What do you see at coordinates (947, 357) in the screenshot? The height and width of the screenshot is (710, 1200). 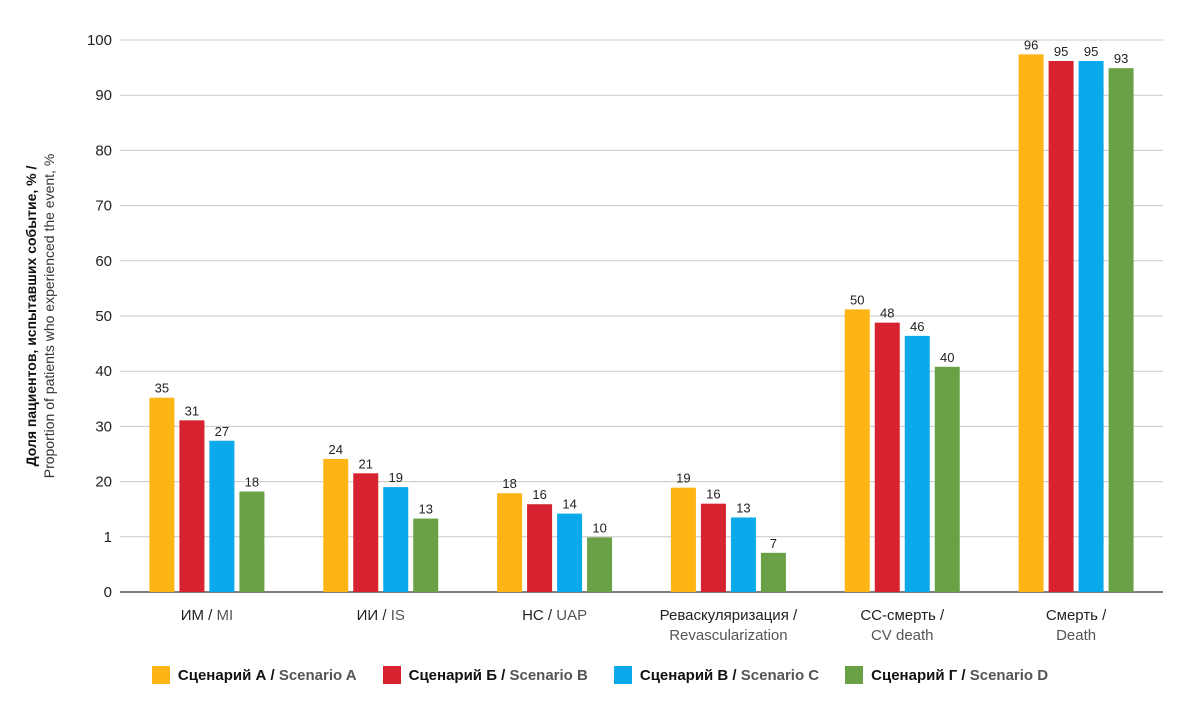 I see `data-label: 40` at bounding box center [947, 357].